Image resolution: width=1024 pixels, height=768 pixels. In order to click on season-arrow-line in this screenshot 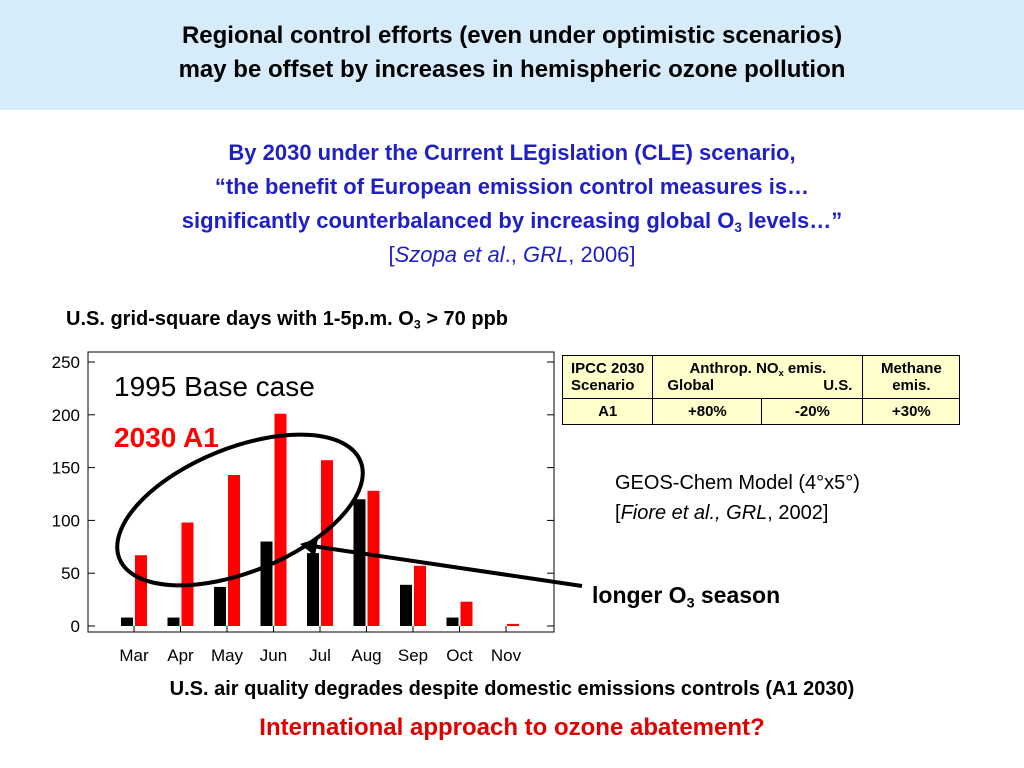, I will do `click(447, 566)`.